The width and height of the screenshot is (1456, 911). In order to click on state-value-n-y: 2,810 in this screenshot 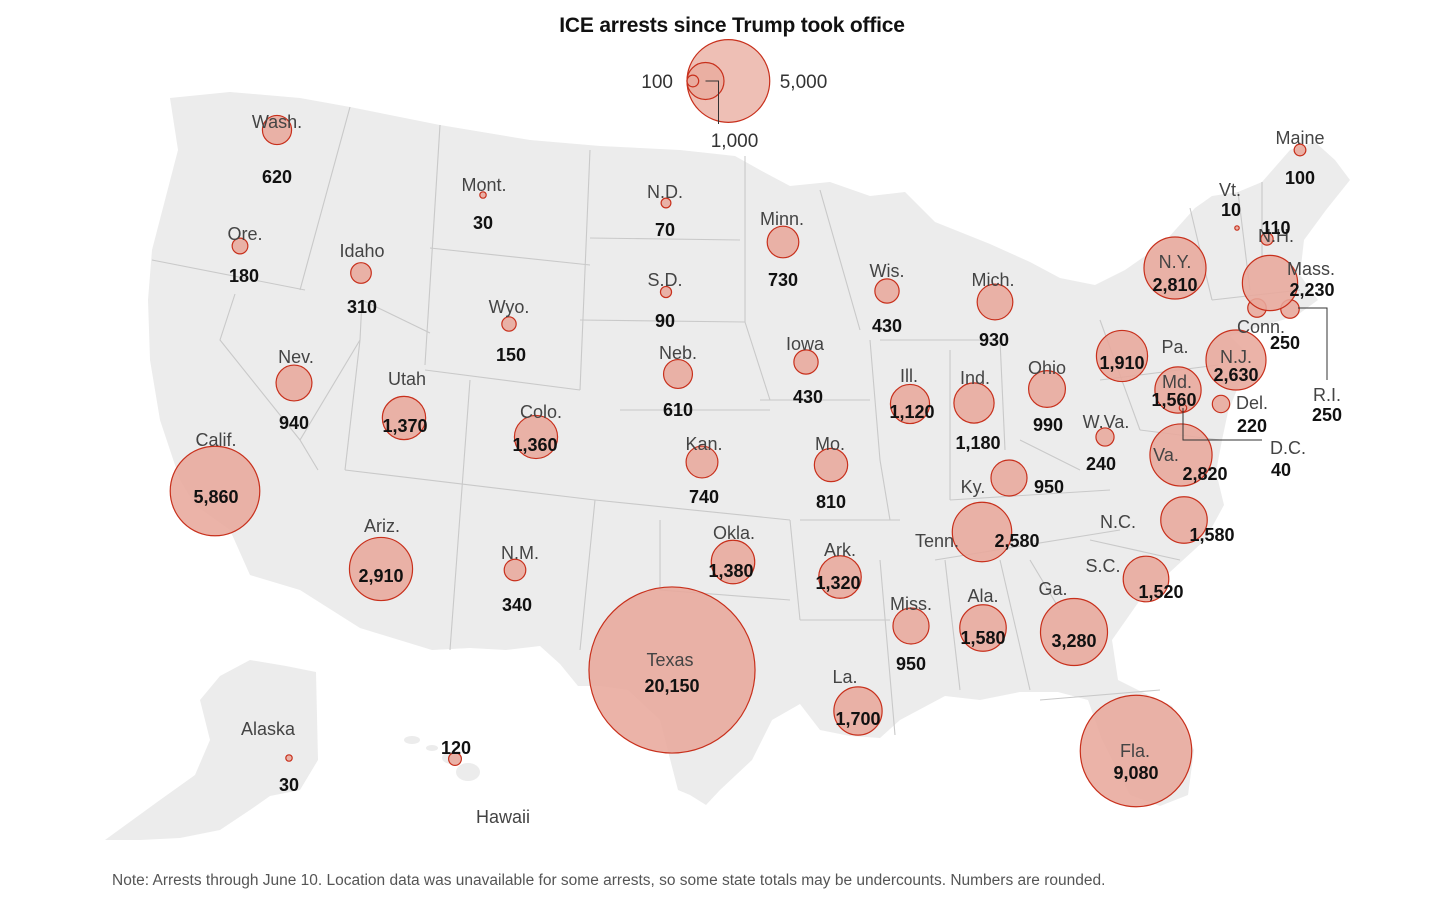, I will do `click(1174, 285)`.